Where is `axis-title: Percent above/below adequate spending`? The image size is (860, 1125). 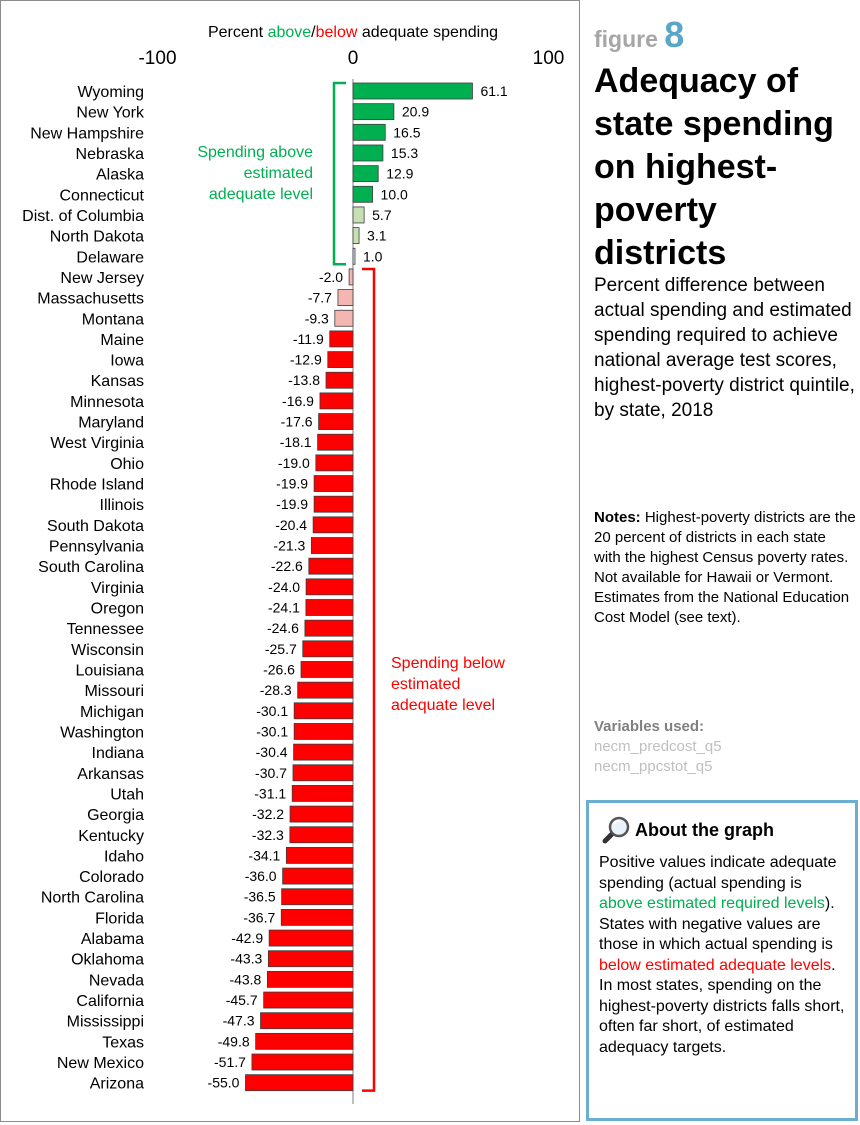
axis-title: Percent above/below adequate spending is located at coordinates (353, 32).